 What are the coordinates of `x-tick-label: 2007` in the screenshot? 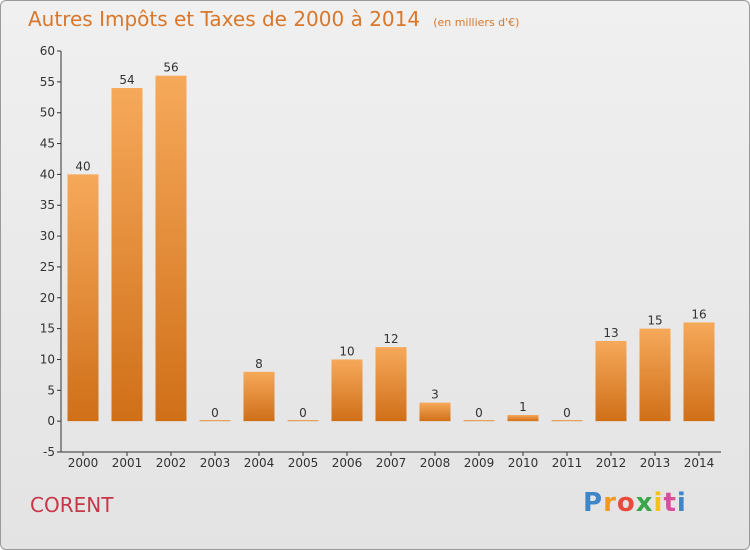 It's located at (391, 463).